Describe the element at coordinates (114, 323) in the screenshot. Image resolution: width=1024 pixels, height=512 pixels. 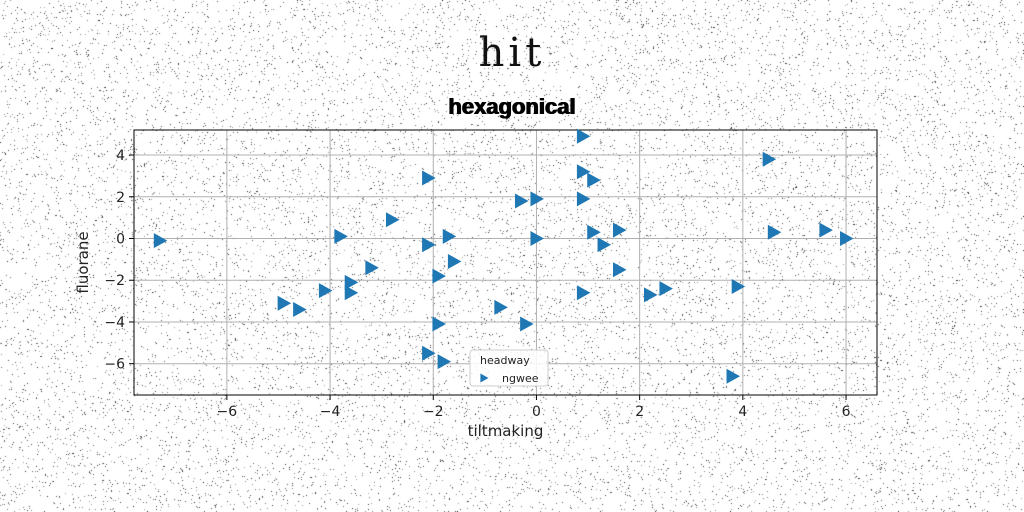
I see `y-tick-label: −4` at that location.